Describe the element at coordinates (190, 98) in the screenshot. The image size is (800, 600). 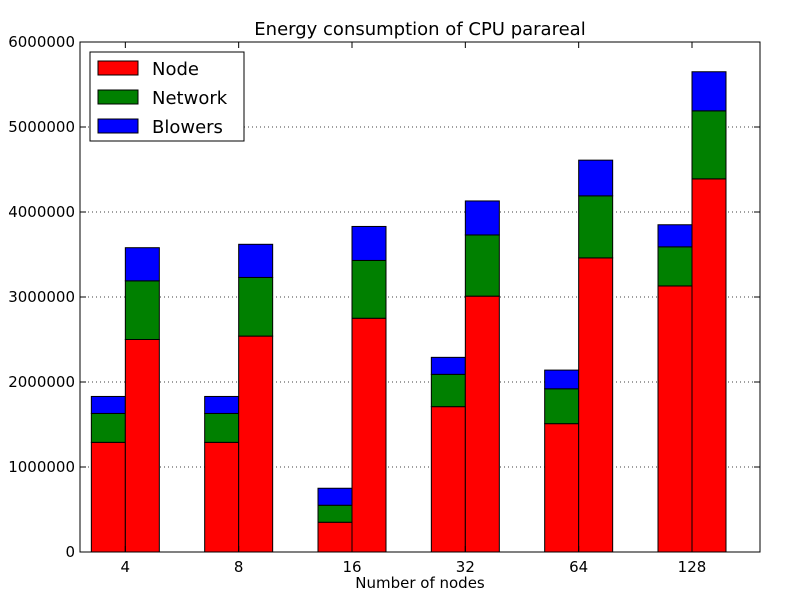
I see `legend-label-network: Network` at that location.